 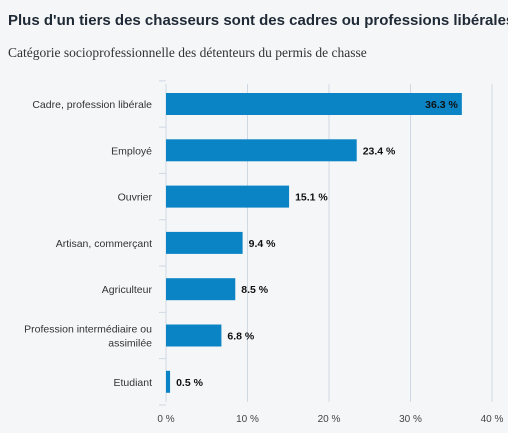 What do you see at coordinates (255, 290) in the screenshot?
I see `data-label: 8.5 %` at bounding box center [255, 290].